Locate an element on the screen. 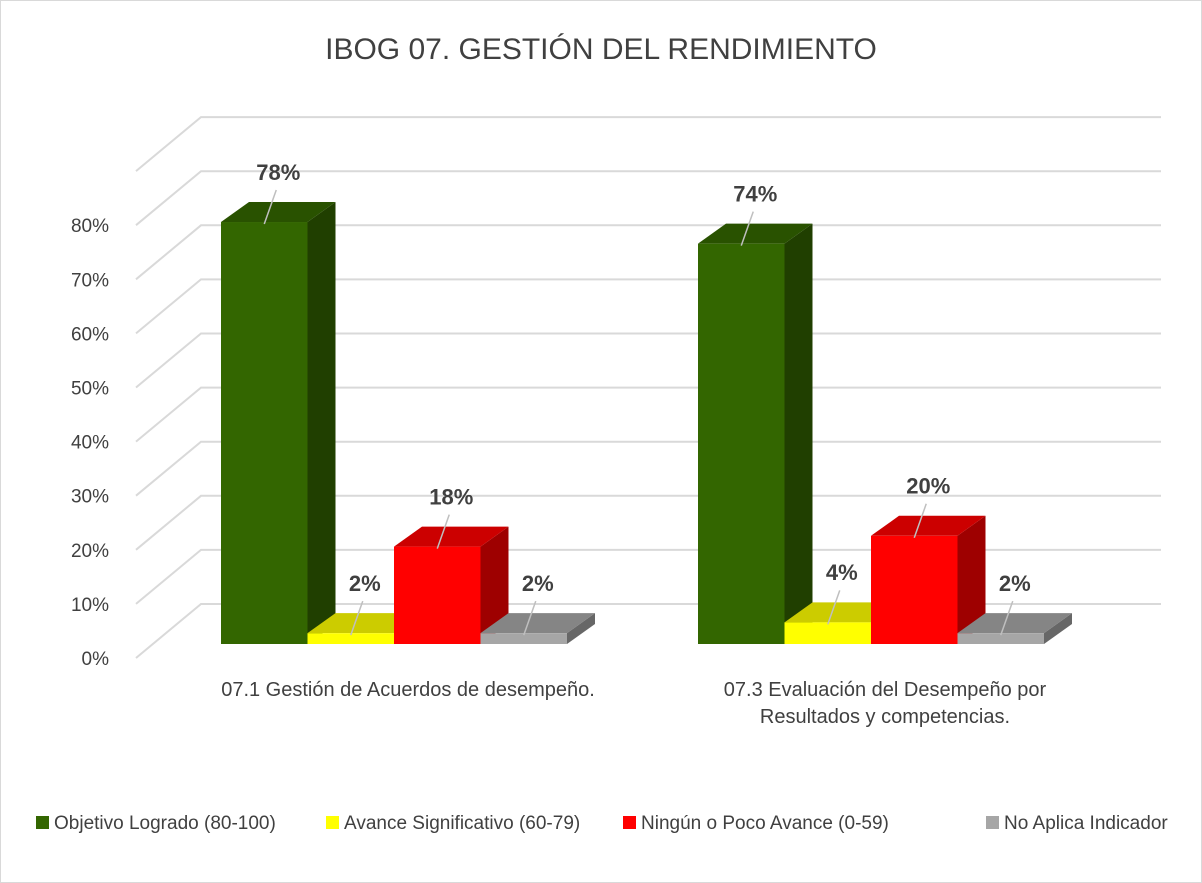 Image resolution: width=1202 pixels, height=883 pixels. grid-frame is located at coordinates (648, 144).